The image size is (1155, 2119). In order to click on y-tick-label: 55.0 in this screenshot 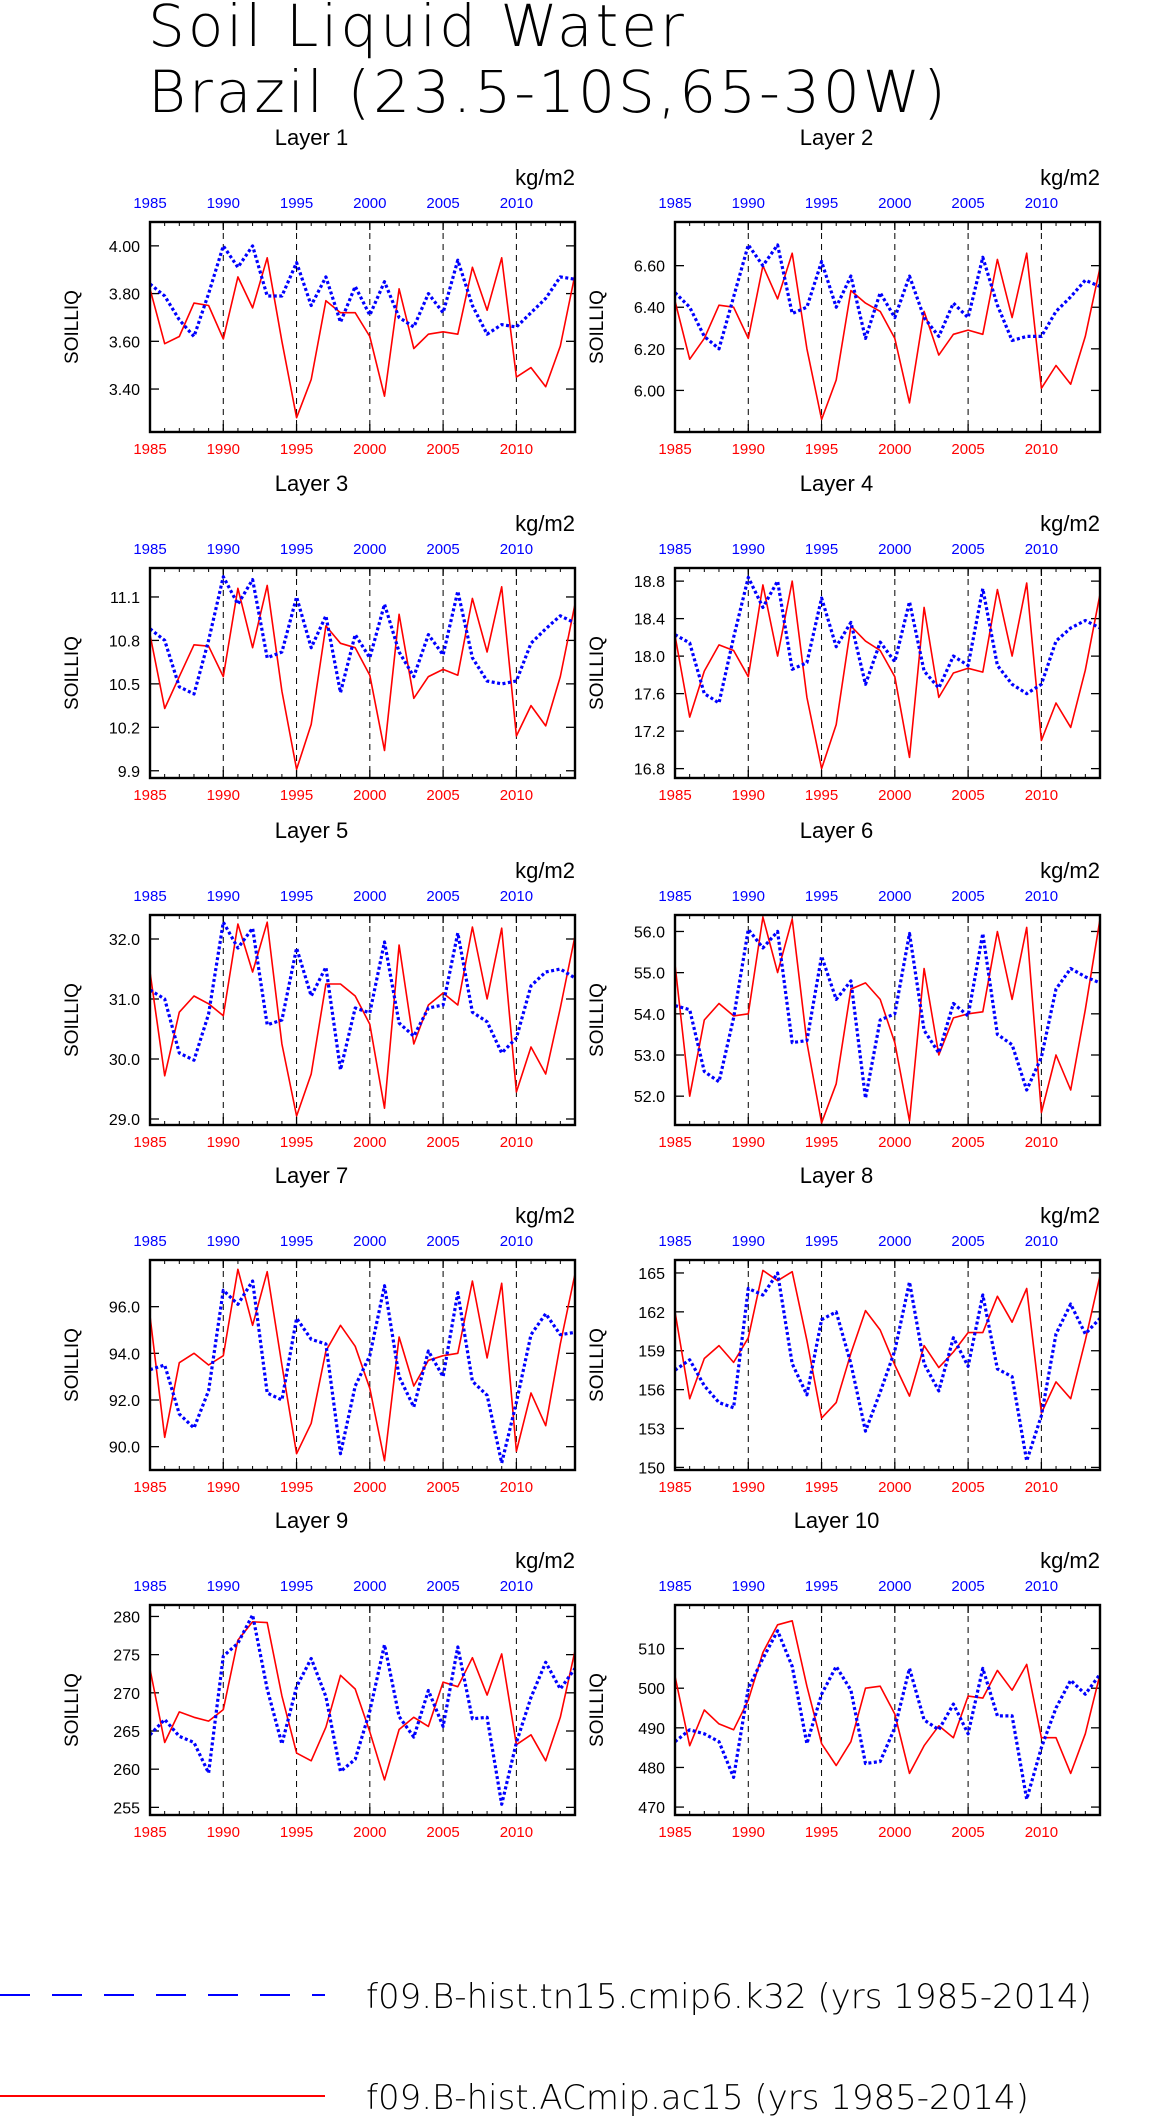, I will do `click(649, 974)`.